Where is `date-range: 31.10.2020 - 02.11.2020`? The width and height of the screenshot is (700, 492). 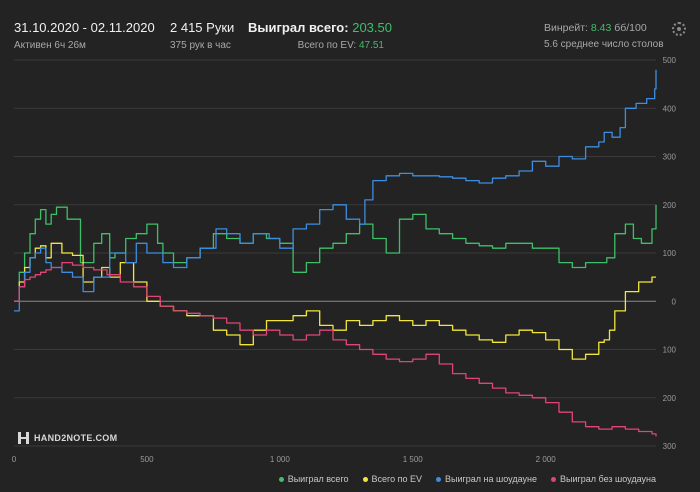
date-range: 31.10.2020 - 02.11.2020 is located at coordinates (84, 27).